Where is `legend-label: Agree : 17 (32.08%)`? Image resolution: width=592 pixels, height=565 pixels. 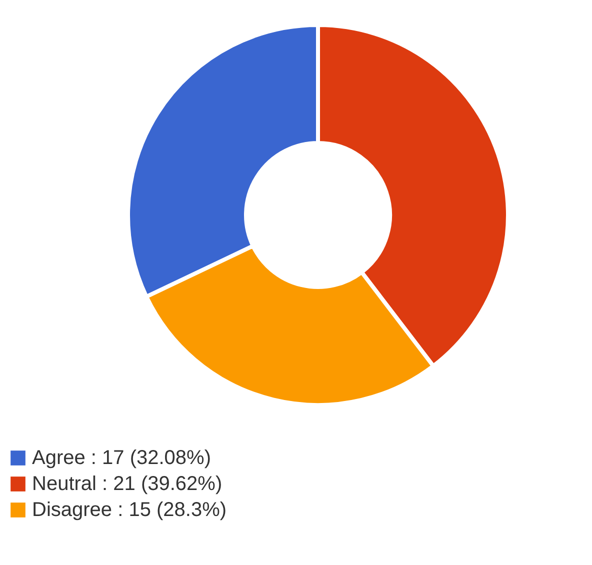 legend-label: Agree : 17 (32.08%) is located at coordinates (121, 458).